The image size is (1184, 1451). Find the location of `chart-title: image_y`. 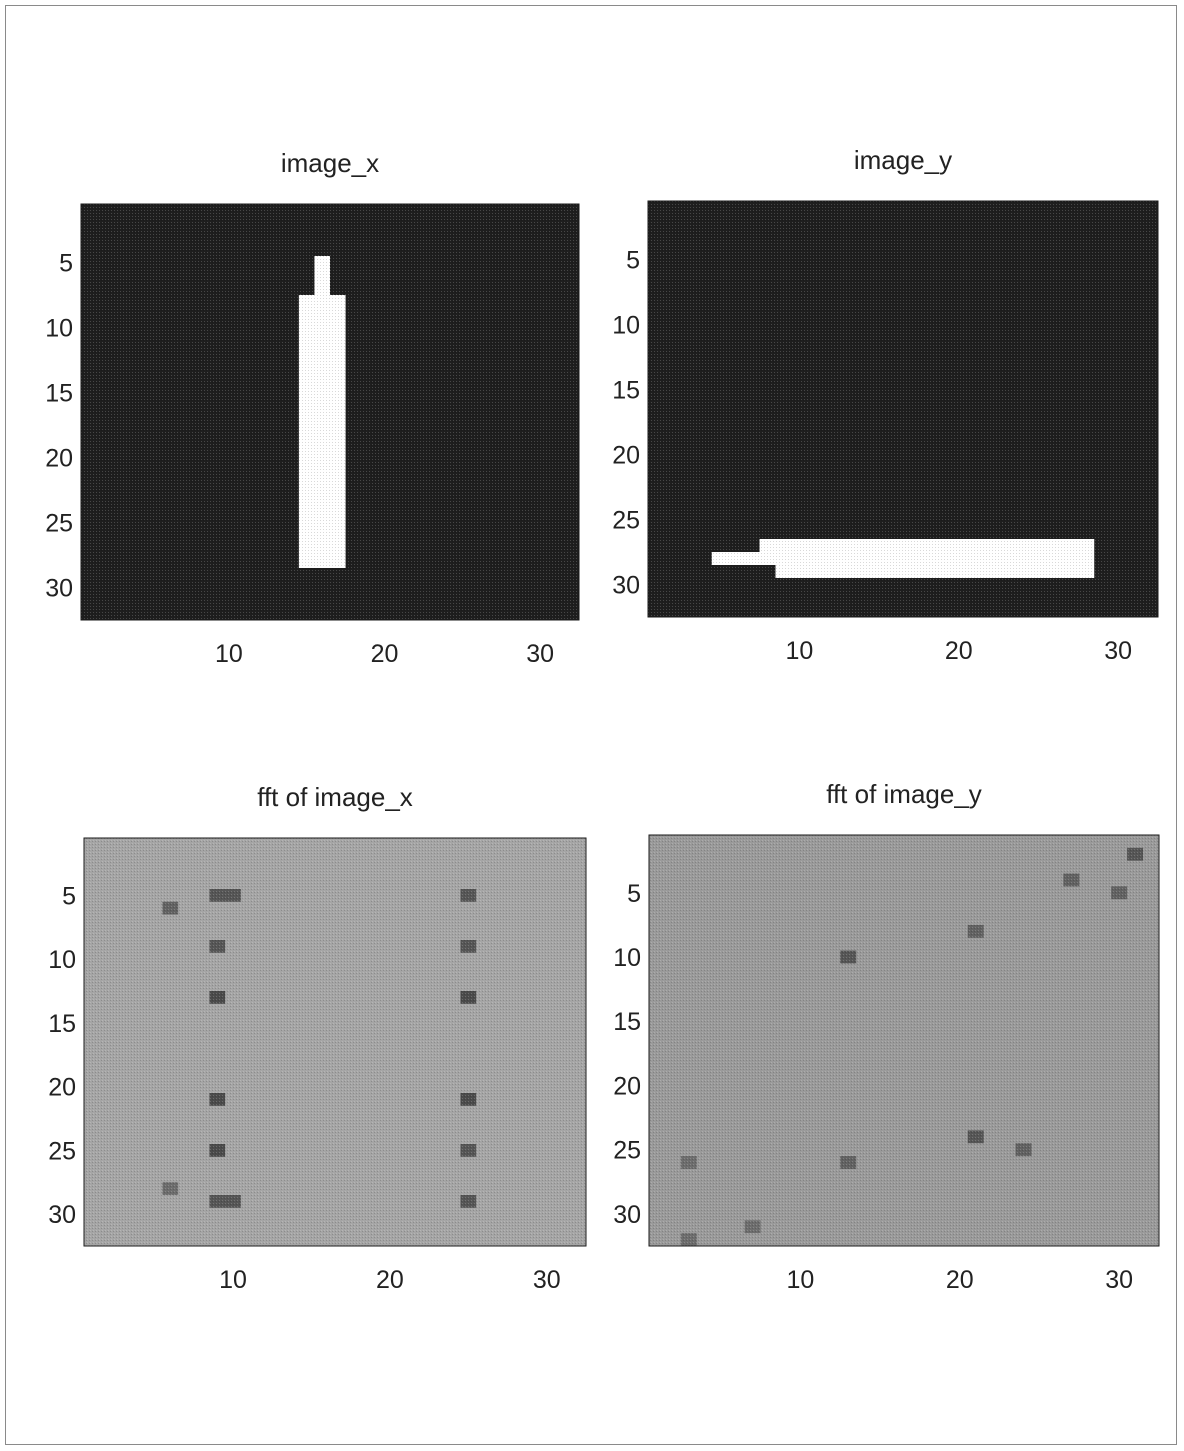

chart-title: image_y is located at coordinates (903, 160).